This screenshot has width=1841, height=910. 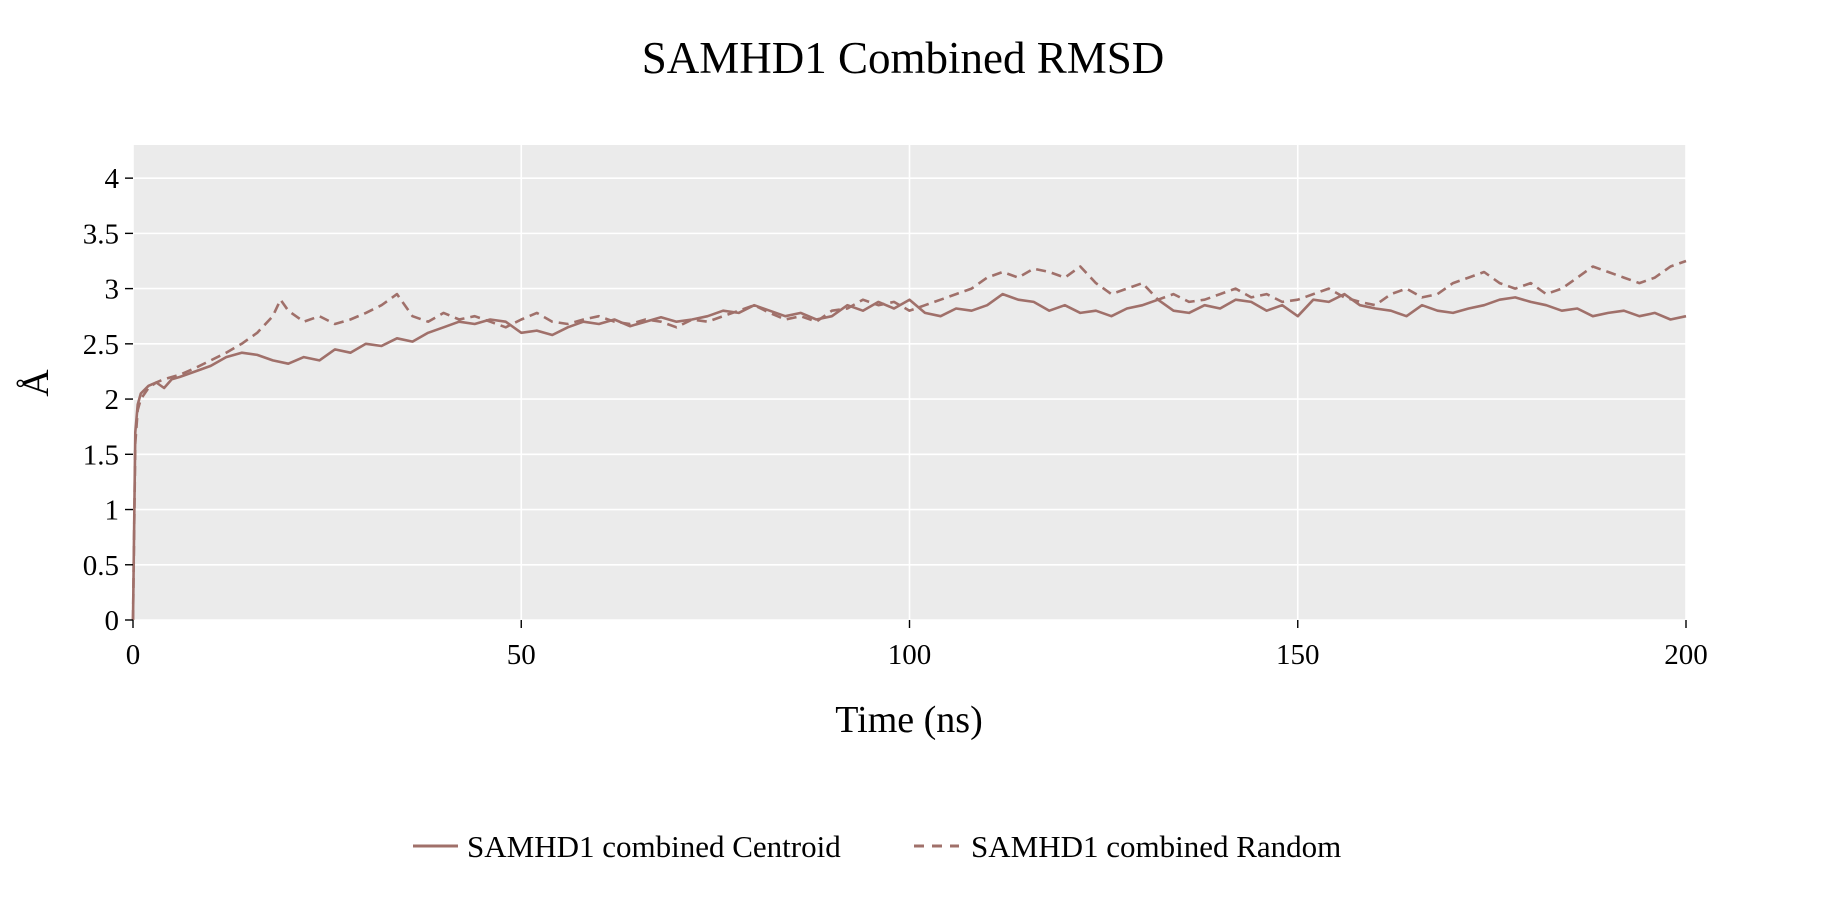 What do you see at coordinates (112, 400) in the screenshot?
I see `y-tick-label: 2` at bounding box center [112, 400].